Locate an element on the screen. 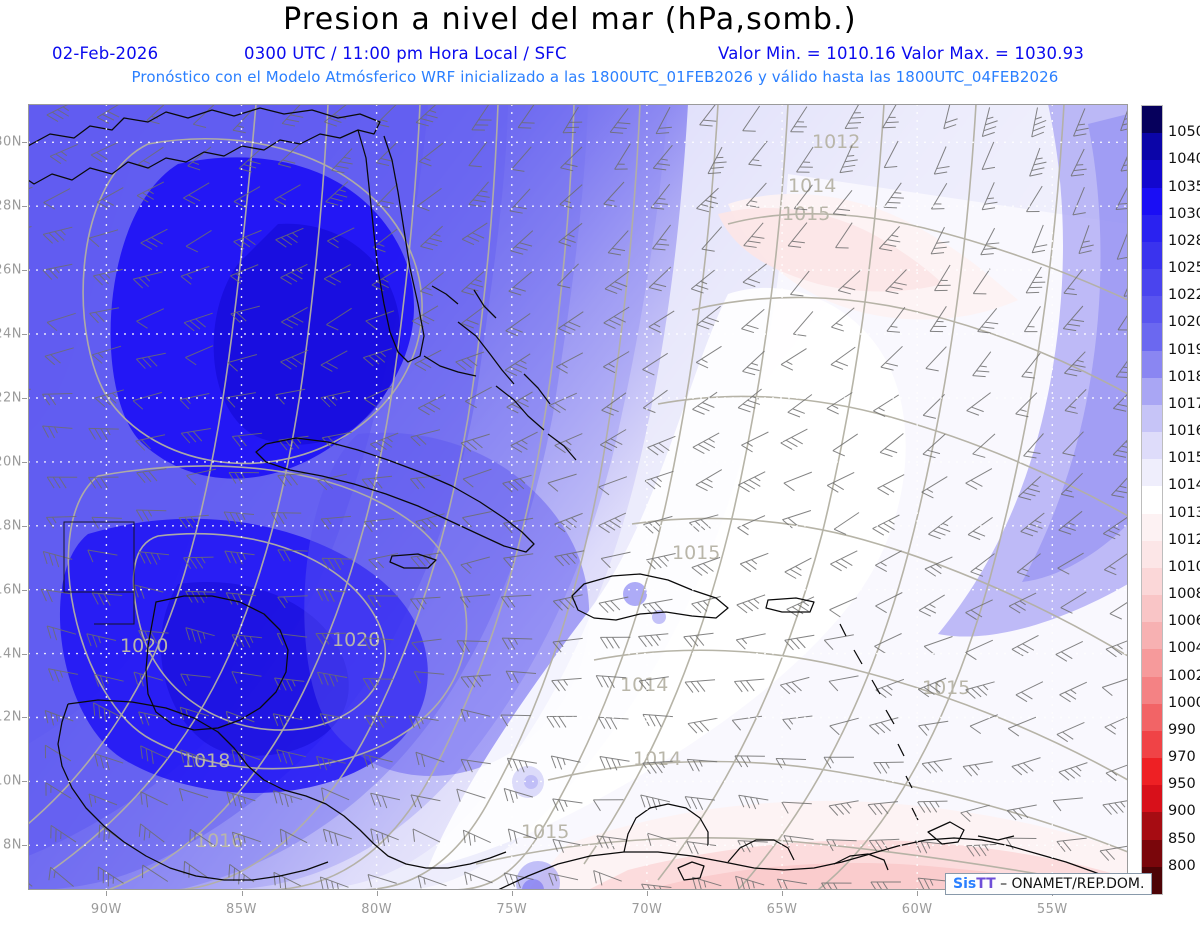 The height and width of the screenshot is (927, 1200). lat-axis-label: 24N is located at coordinates (11, 334).